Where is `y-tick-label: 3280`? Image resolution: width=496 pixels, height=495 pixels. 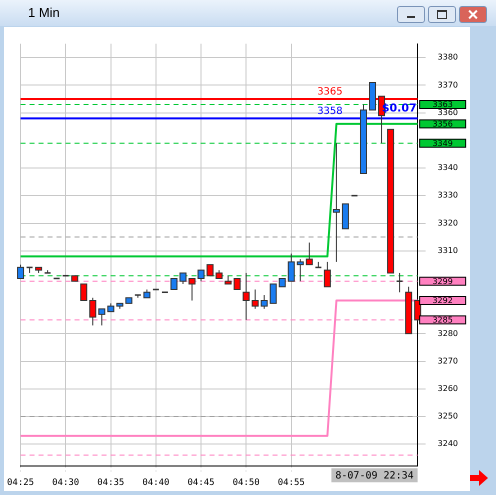
y-tick-label: 3280 is located at coordinates (448, 333).